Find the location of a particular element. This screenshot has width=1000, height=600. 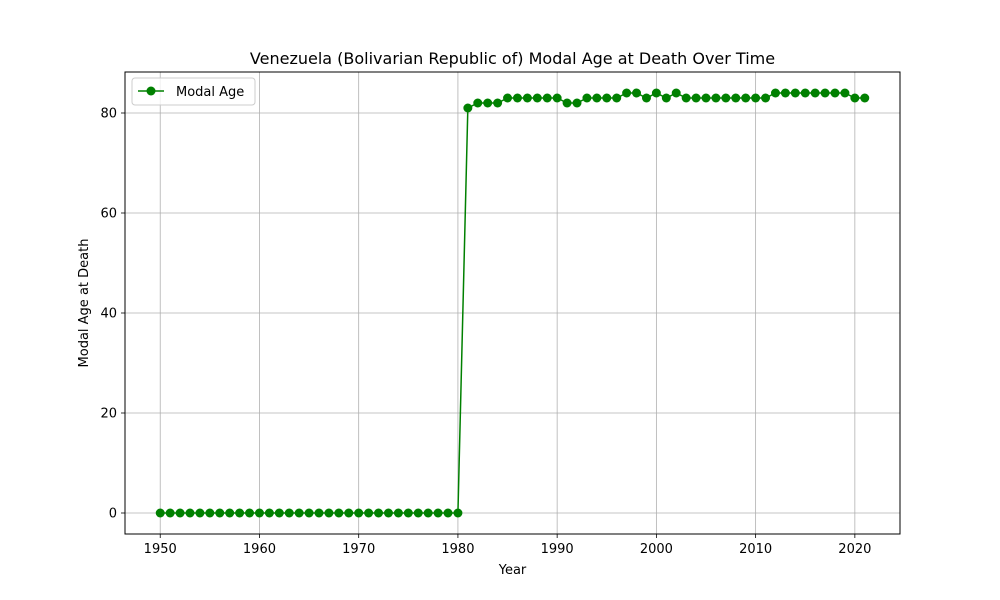

data-point-1954 is located at coordinates (200, 513).